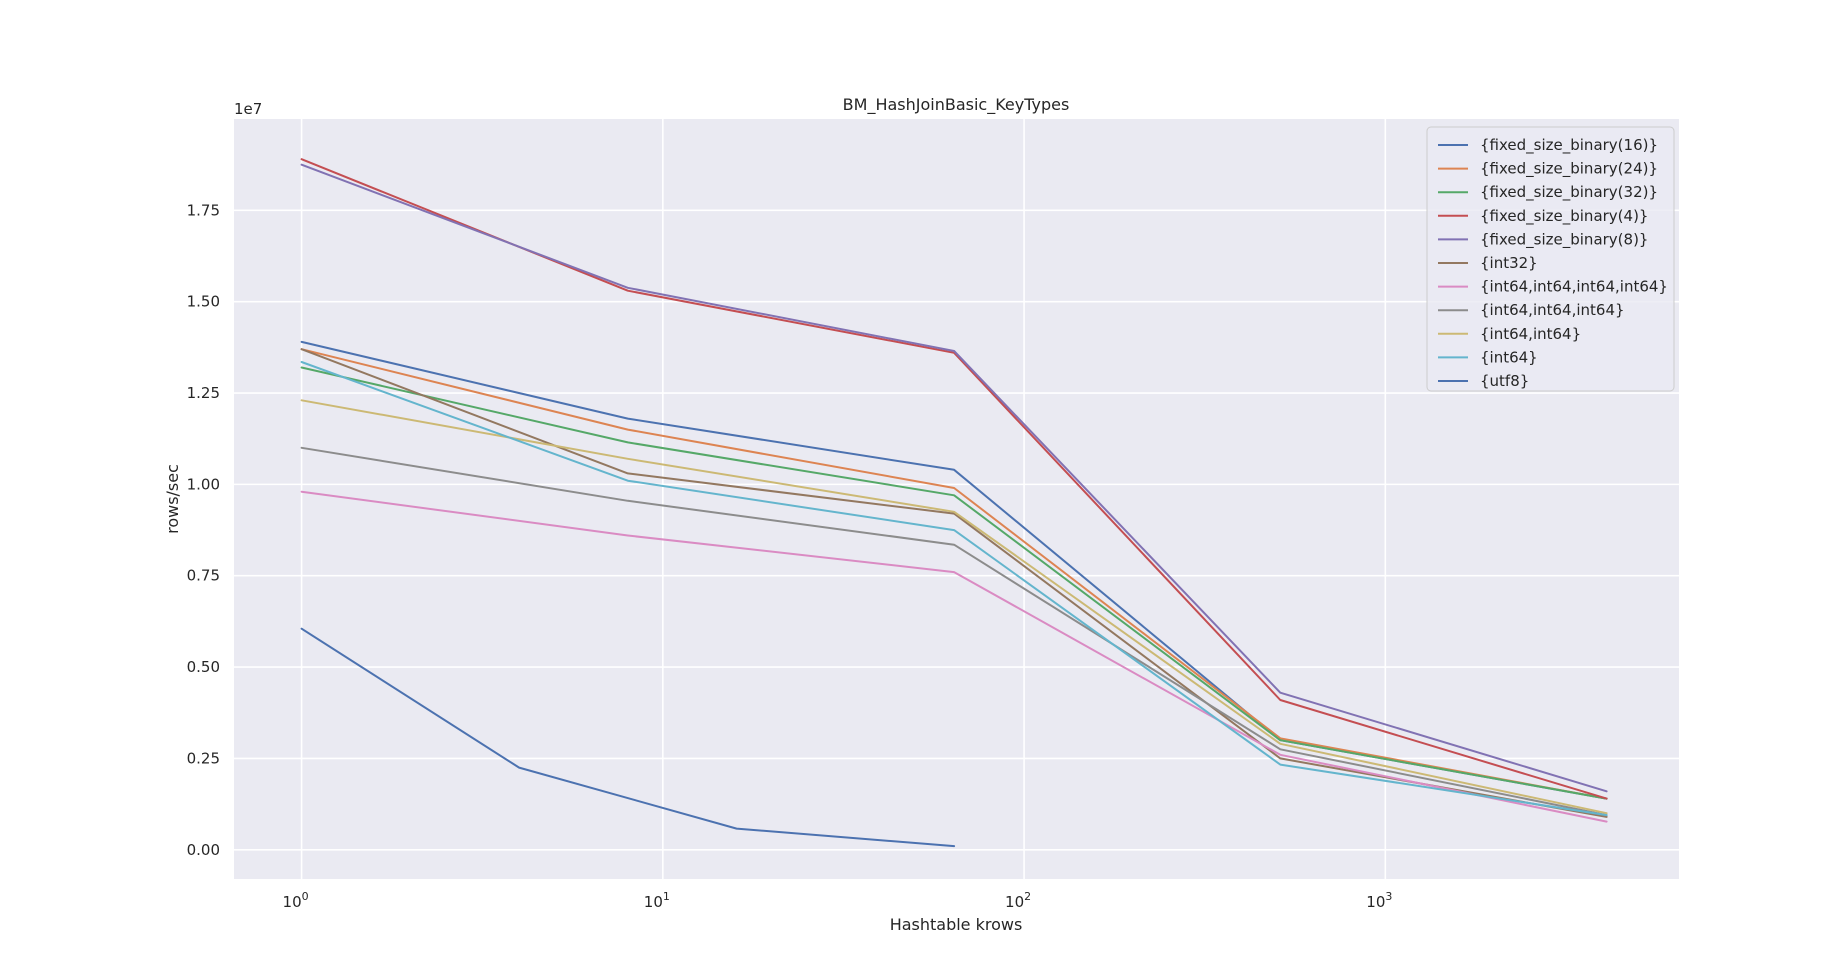  I want to click on legend-label: {fixed_size_binary(4)}, so click(1564, 216).